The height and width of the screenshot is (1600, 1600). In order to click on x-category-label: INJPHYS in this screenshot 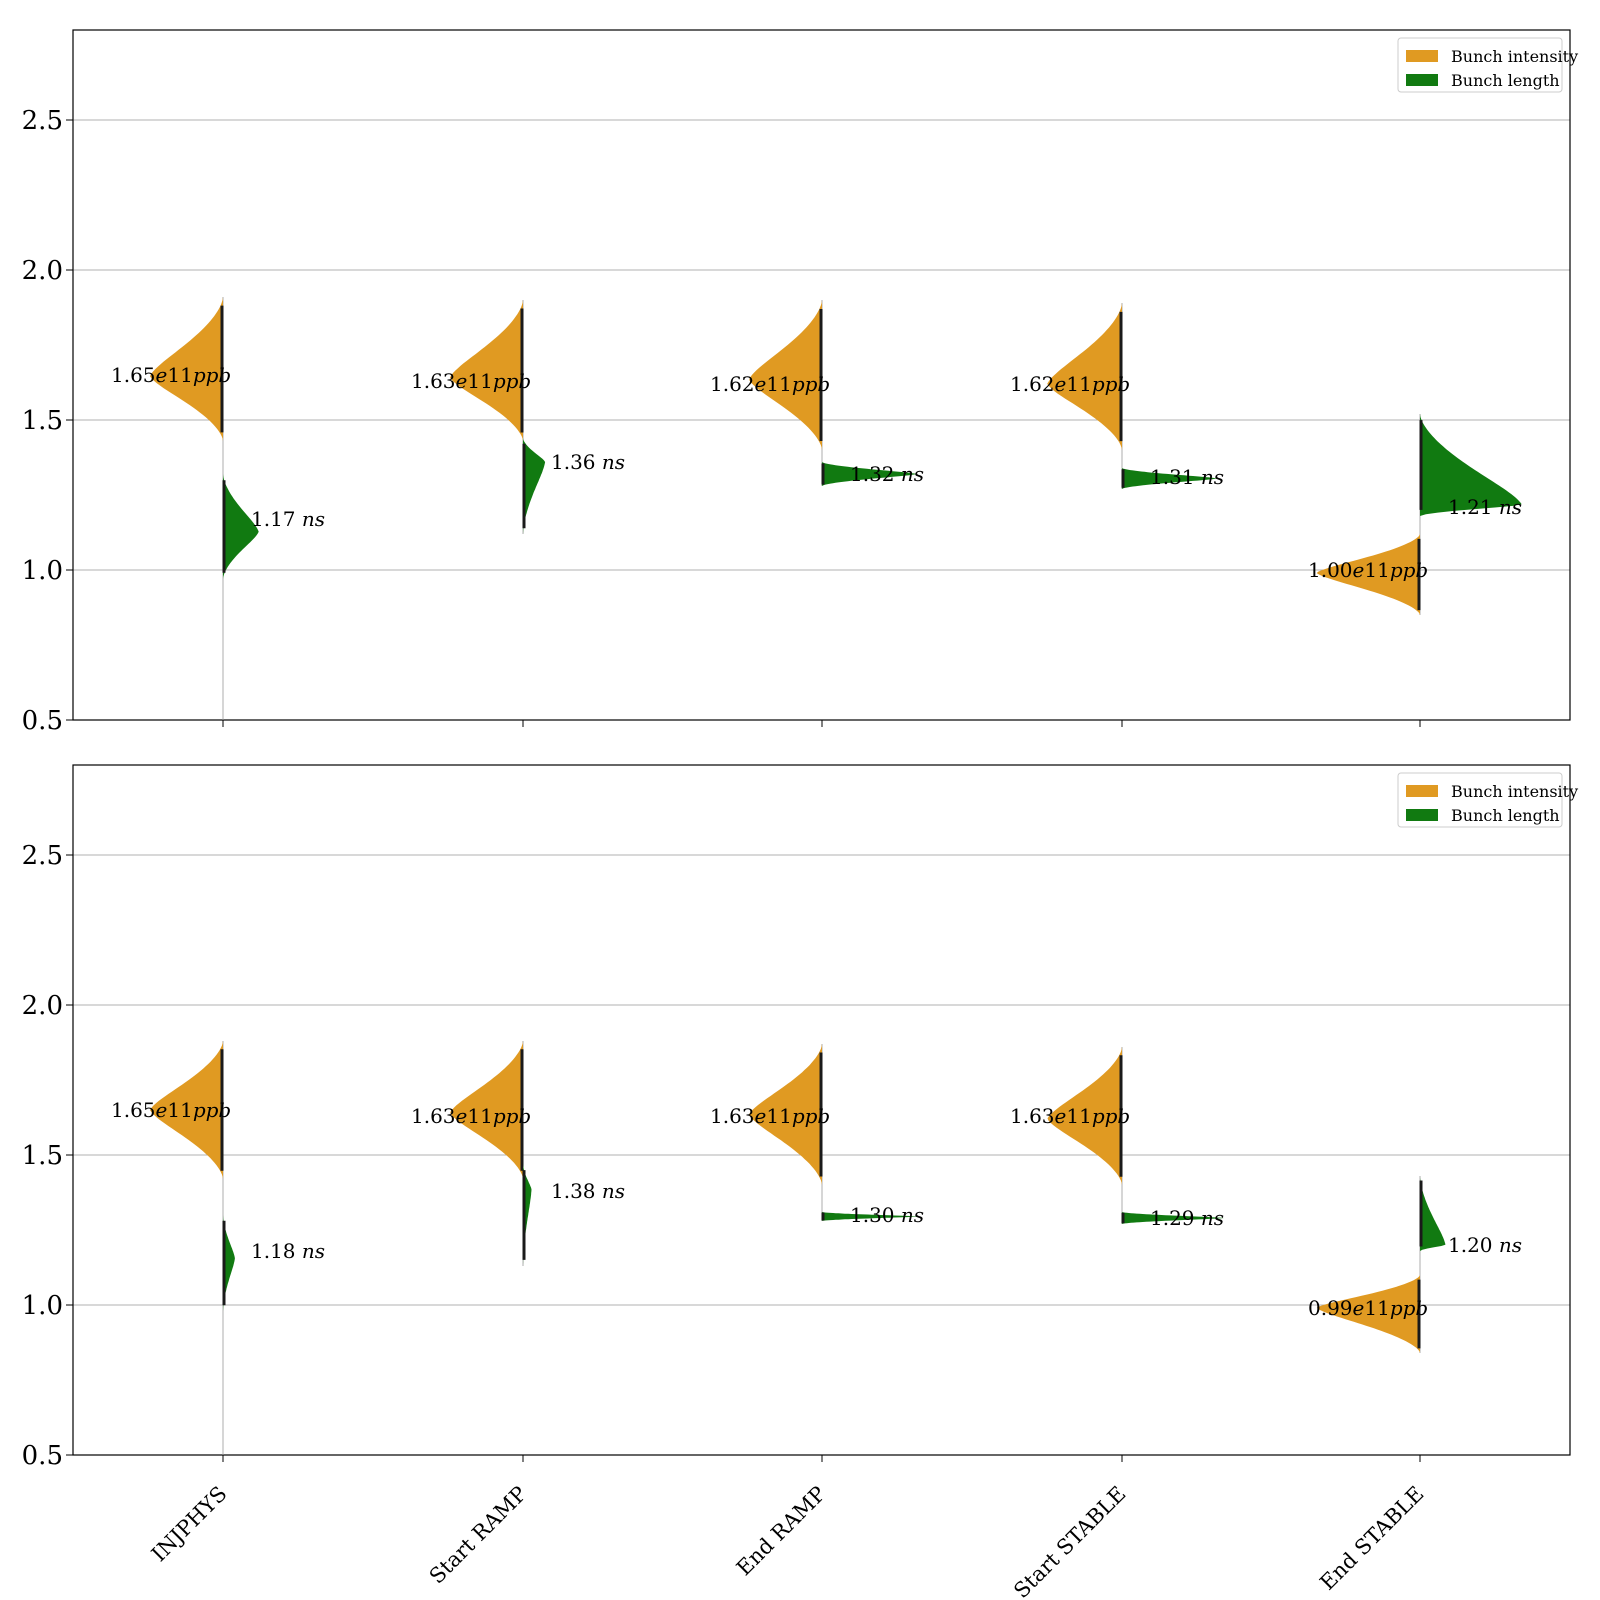, I will do `click(189, 1524)`.